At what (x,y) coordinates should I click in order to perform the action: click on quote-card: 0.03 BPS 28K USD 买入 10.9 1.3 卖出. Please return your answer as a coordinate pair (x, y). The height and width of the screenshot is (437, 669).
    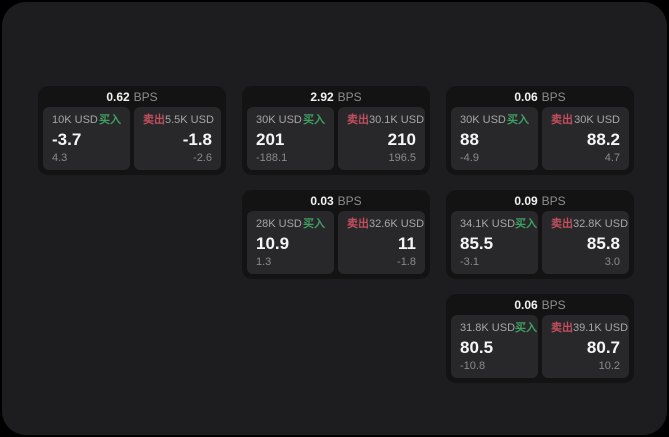
    Looking at the image, I should click on (336, 234).